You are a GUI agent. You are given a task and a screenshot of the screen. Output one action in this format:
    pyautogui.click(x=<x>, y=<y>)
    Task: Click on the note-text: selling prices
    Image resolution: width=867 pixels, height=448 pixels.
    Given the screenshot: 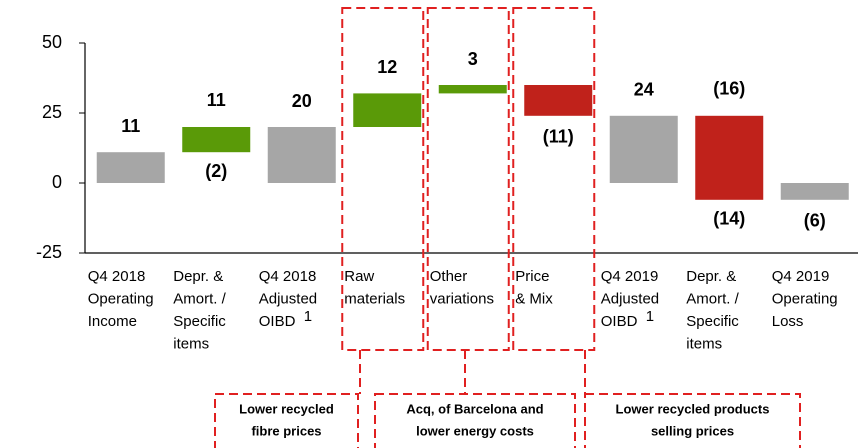 What is the action you would take?
    pyautogui.click(x=692, y=430)
    